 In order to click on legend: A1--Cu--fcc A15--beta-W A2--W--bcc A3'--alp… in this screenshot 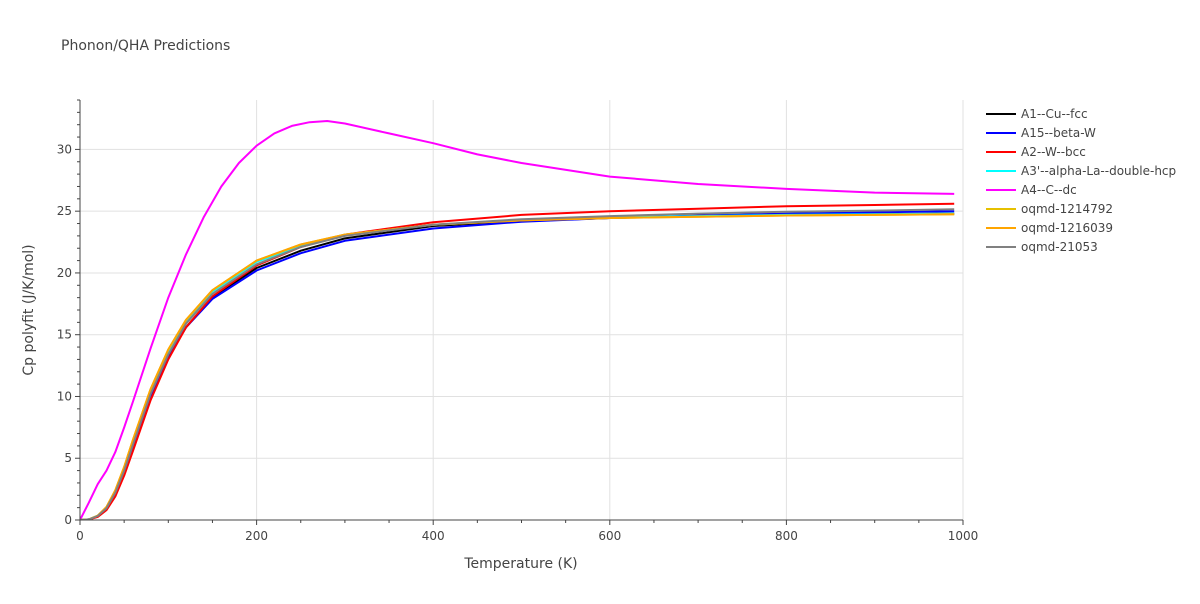, I will do `click(1081, 180)`.